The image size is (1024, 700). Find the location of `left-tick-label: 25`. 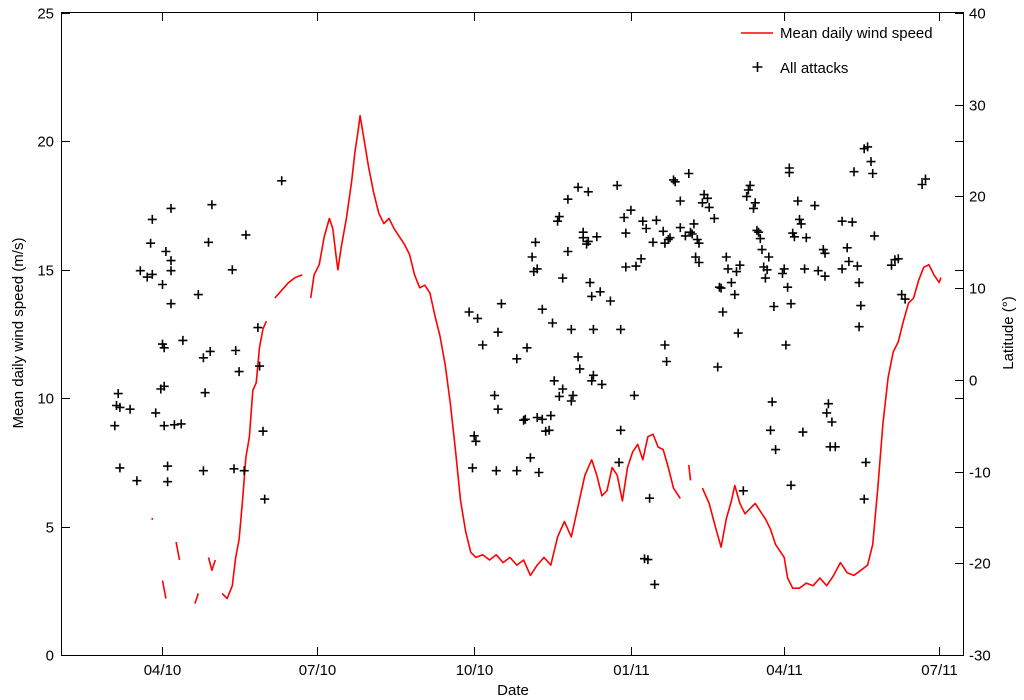

left-tick-label: 25 is located at coordinates (45, 14).